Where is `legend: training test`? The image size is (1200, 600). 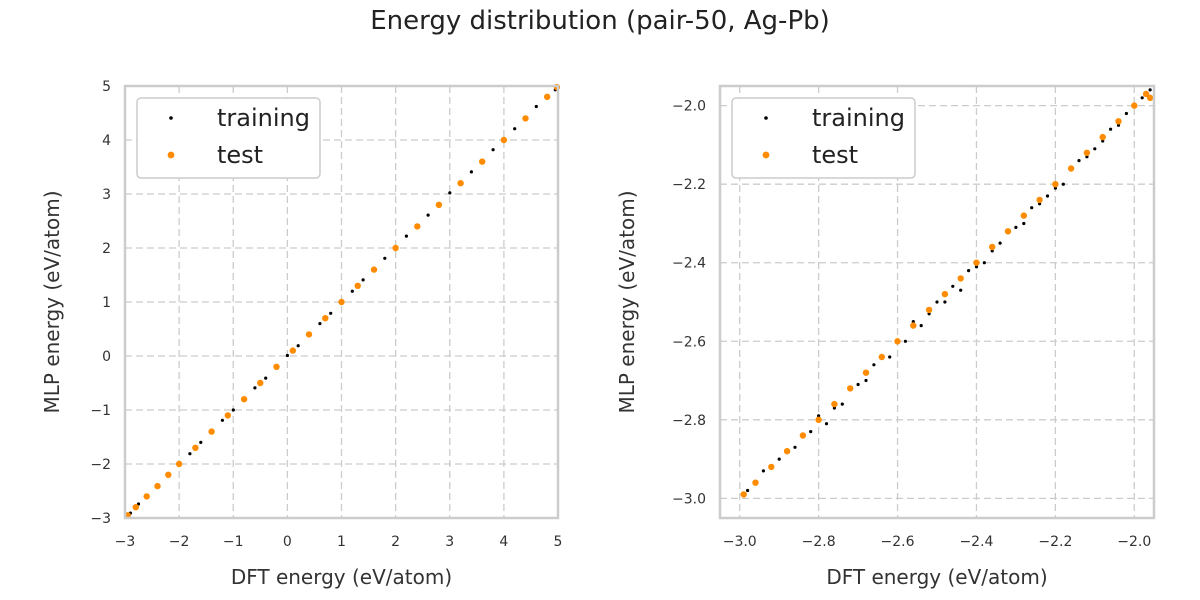 legend: training test is located at coordinates (228, 138).